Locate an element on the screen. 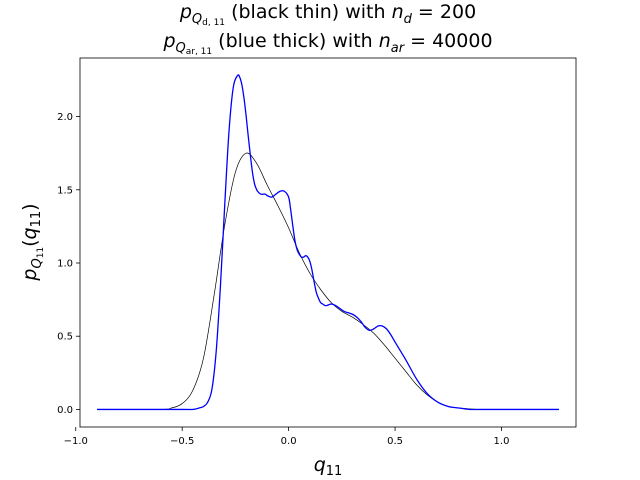 This screenshot has width=640, height=480. x-tick-label: 1.0 is located at coordinates (502, 441).